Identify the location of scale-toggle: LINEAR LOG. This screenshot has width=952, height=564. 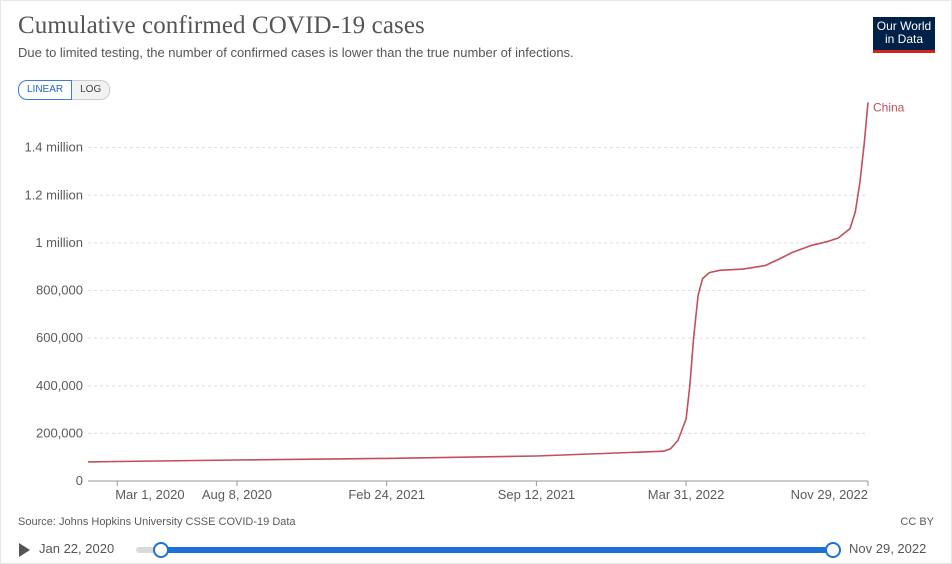
(64, 90).